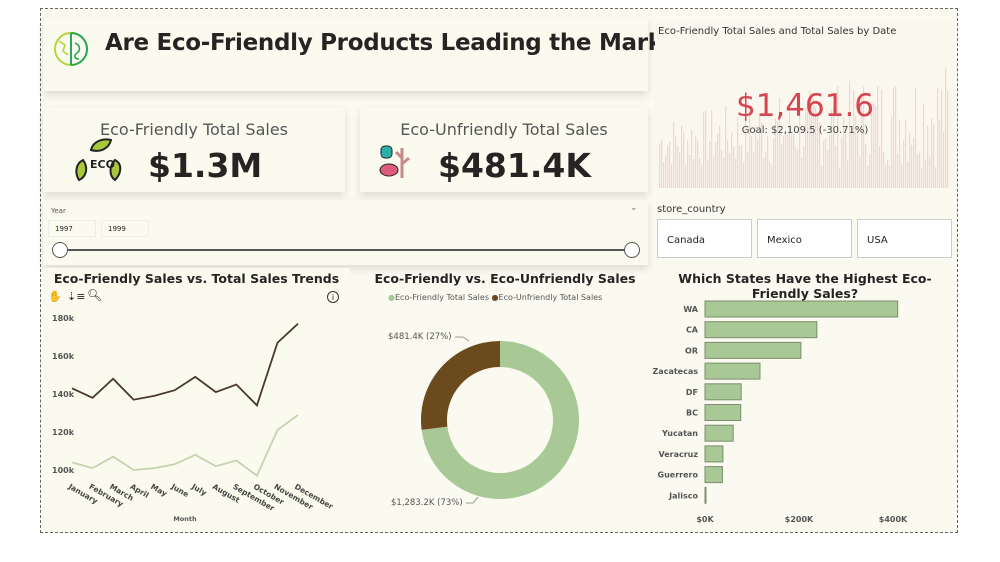  What do you see at coordinates (505, 278) in the screenshot?
I see `donut-chart-title: Eco-Friendly vs. Eco-Unfriendly Sales` at bounding box center [505, 278].